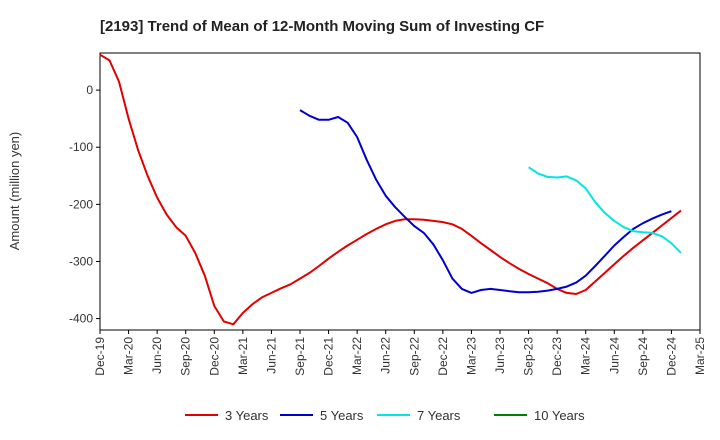 This screenshot has width=720, height=440. Describe the element at coordinates (329, 356) in the screenshot. I see `x-tick-label: Dec-21` at that location.